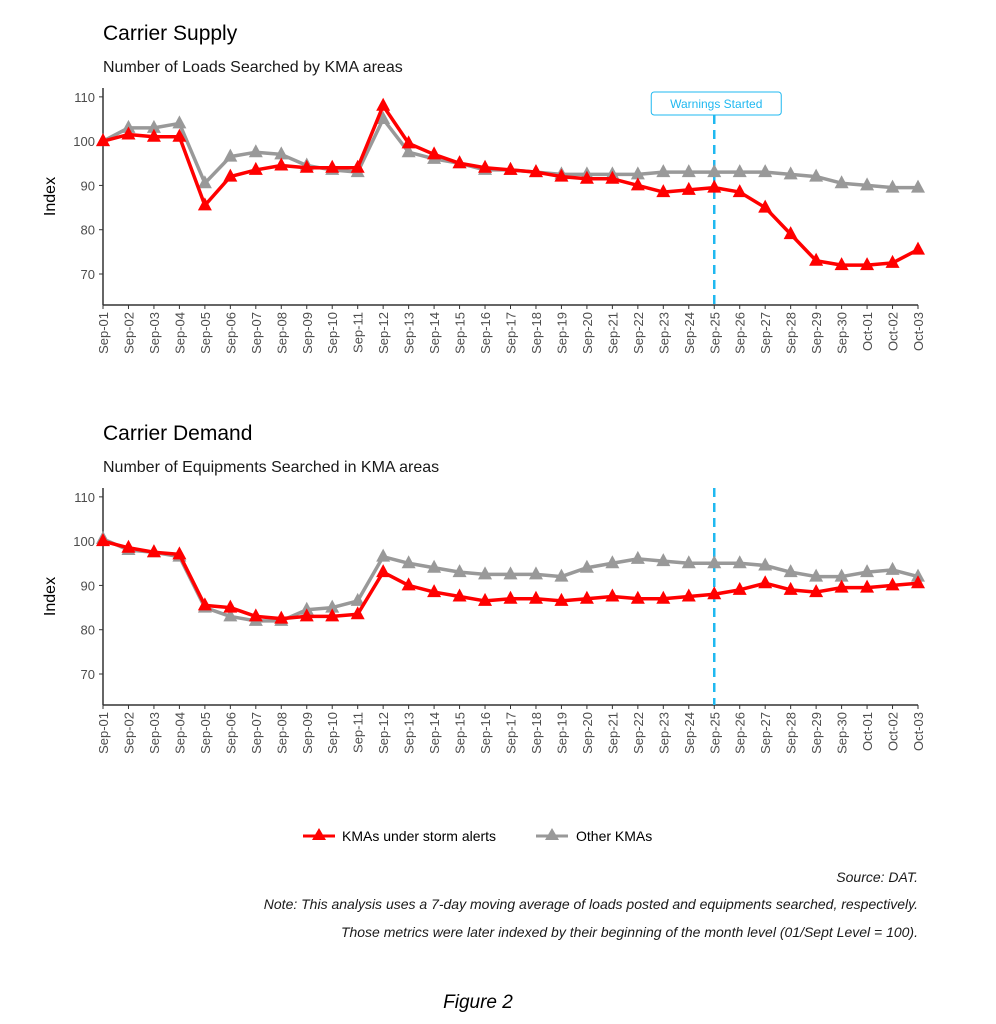 This screenshot has height=1024, width=996. Describe the element at coordinates (918, 731) in the screenshot. I see `x-tick-label: Oct-03` at that location.